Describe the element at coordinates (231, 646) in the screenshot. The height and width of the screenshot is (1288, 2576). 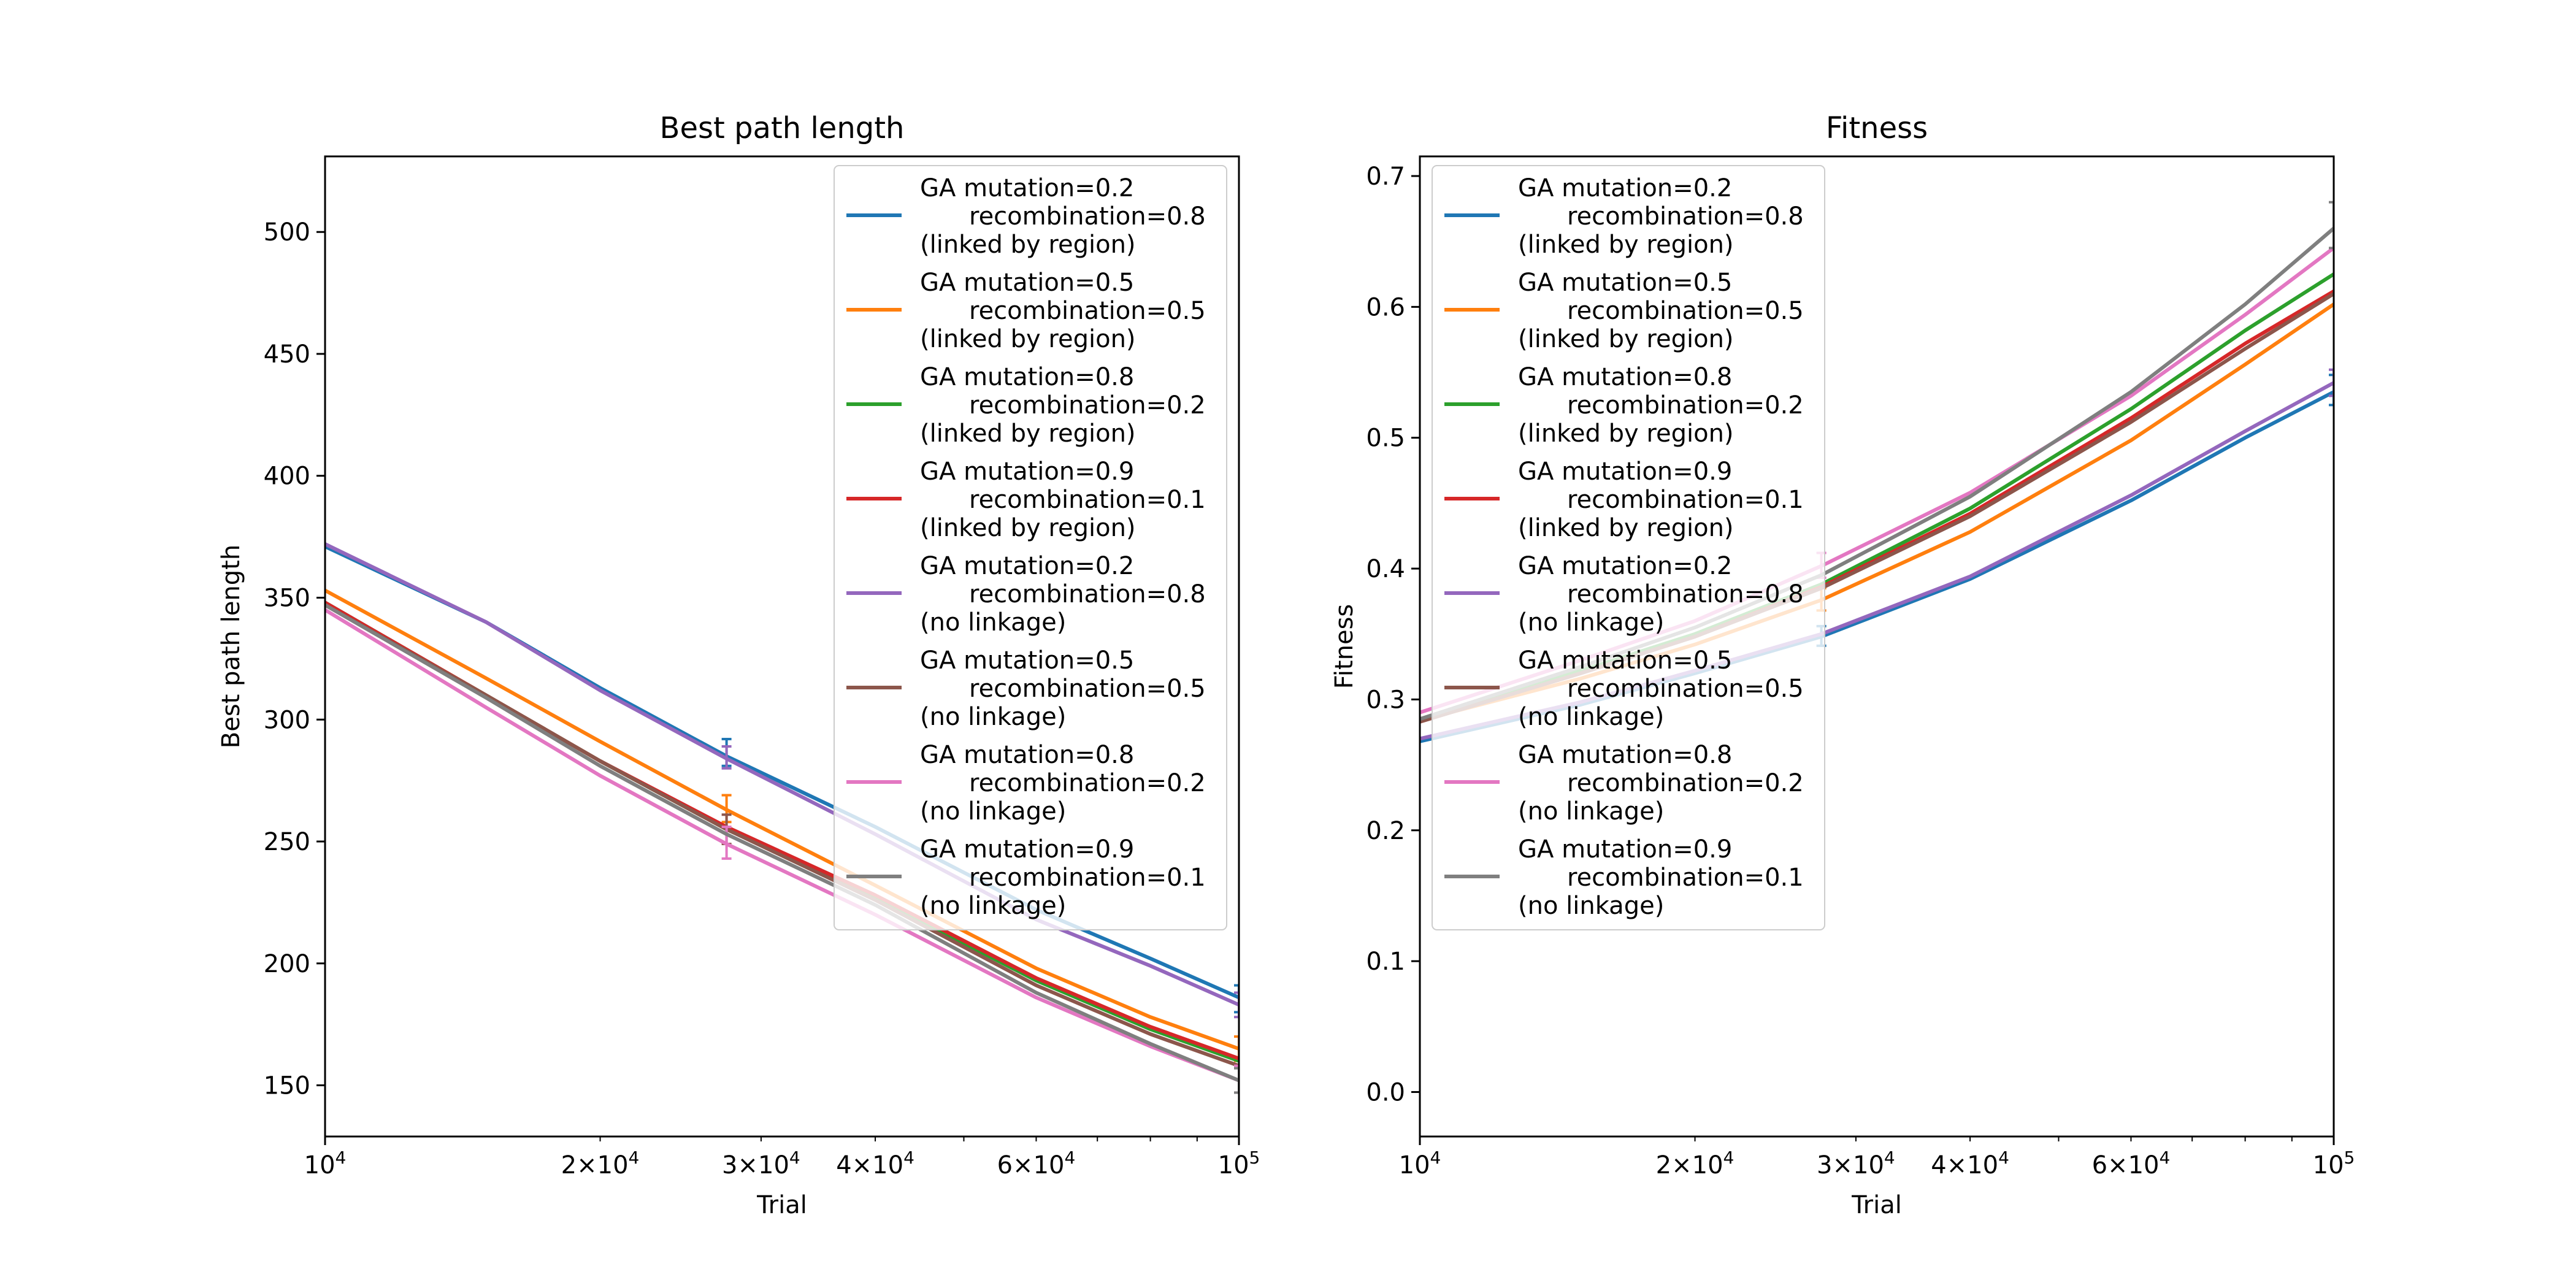
I see `y-axis-label: Best path length` at that location.